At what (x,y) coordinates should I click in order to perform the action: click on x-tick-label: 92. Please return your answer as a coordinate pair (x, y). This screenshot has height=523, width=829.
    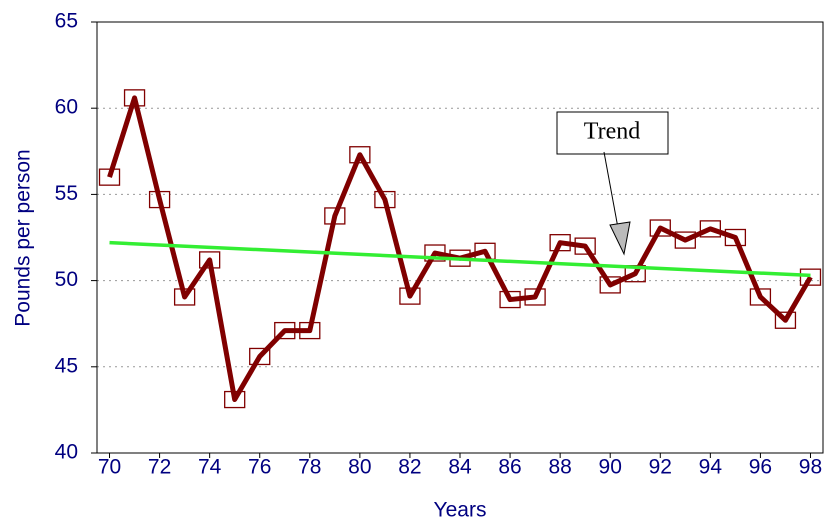
    Looking at the image, I should click on (660, 467).